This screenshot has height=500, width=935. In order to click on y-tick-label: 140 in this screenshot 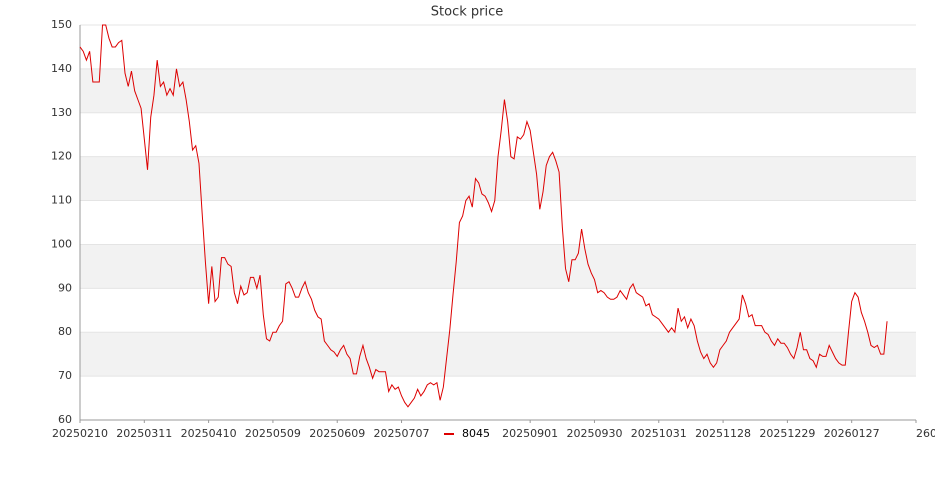, I will do `click(61, 68)`.